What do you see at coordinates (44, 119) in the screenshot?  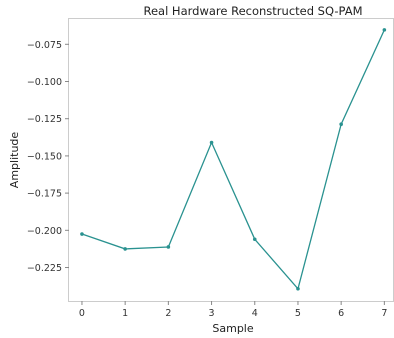 I see `y-tick-label: −0.125` at bounding box center [44, 119].